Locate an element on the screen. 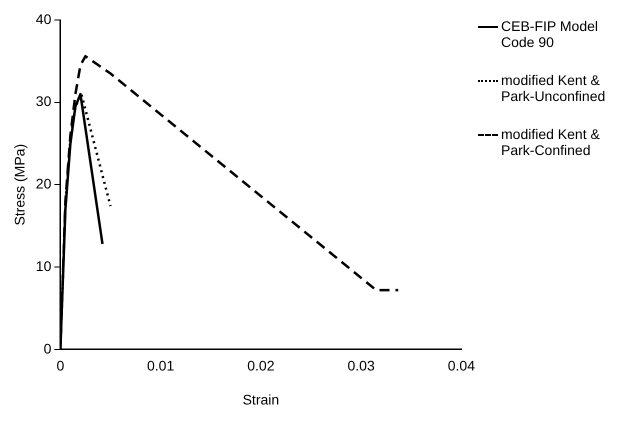 Image resolution: width=638 pixels, height=421 pixels. x-axis-title: Strain is located at coordinates (261, 399).